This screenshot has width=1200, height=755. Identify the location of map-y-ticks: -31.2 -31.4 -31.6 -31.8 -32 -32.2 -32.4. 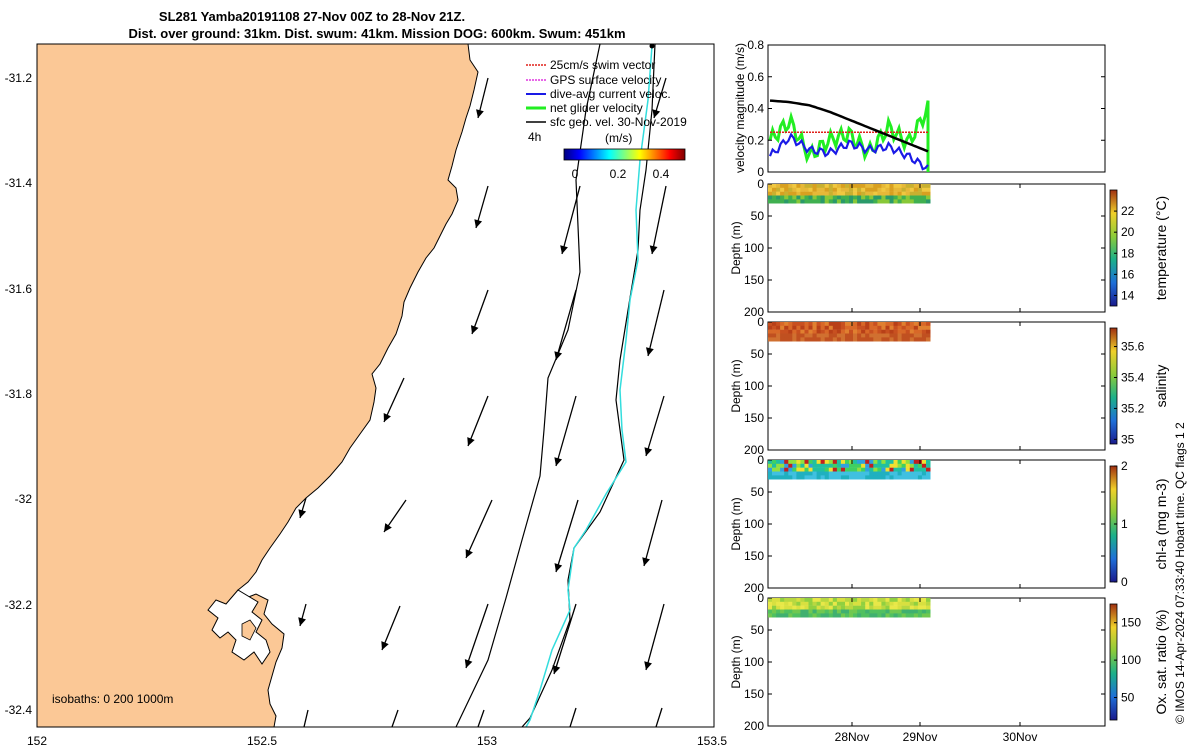
(19, 394).